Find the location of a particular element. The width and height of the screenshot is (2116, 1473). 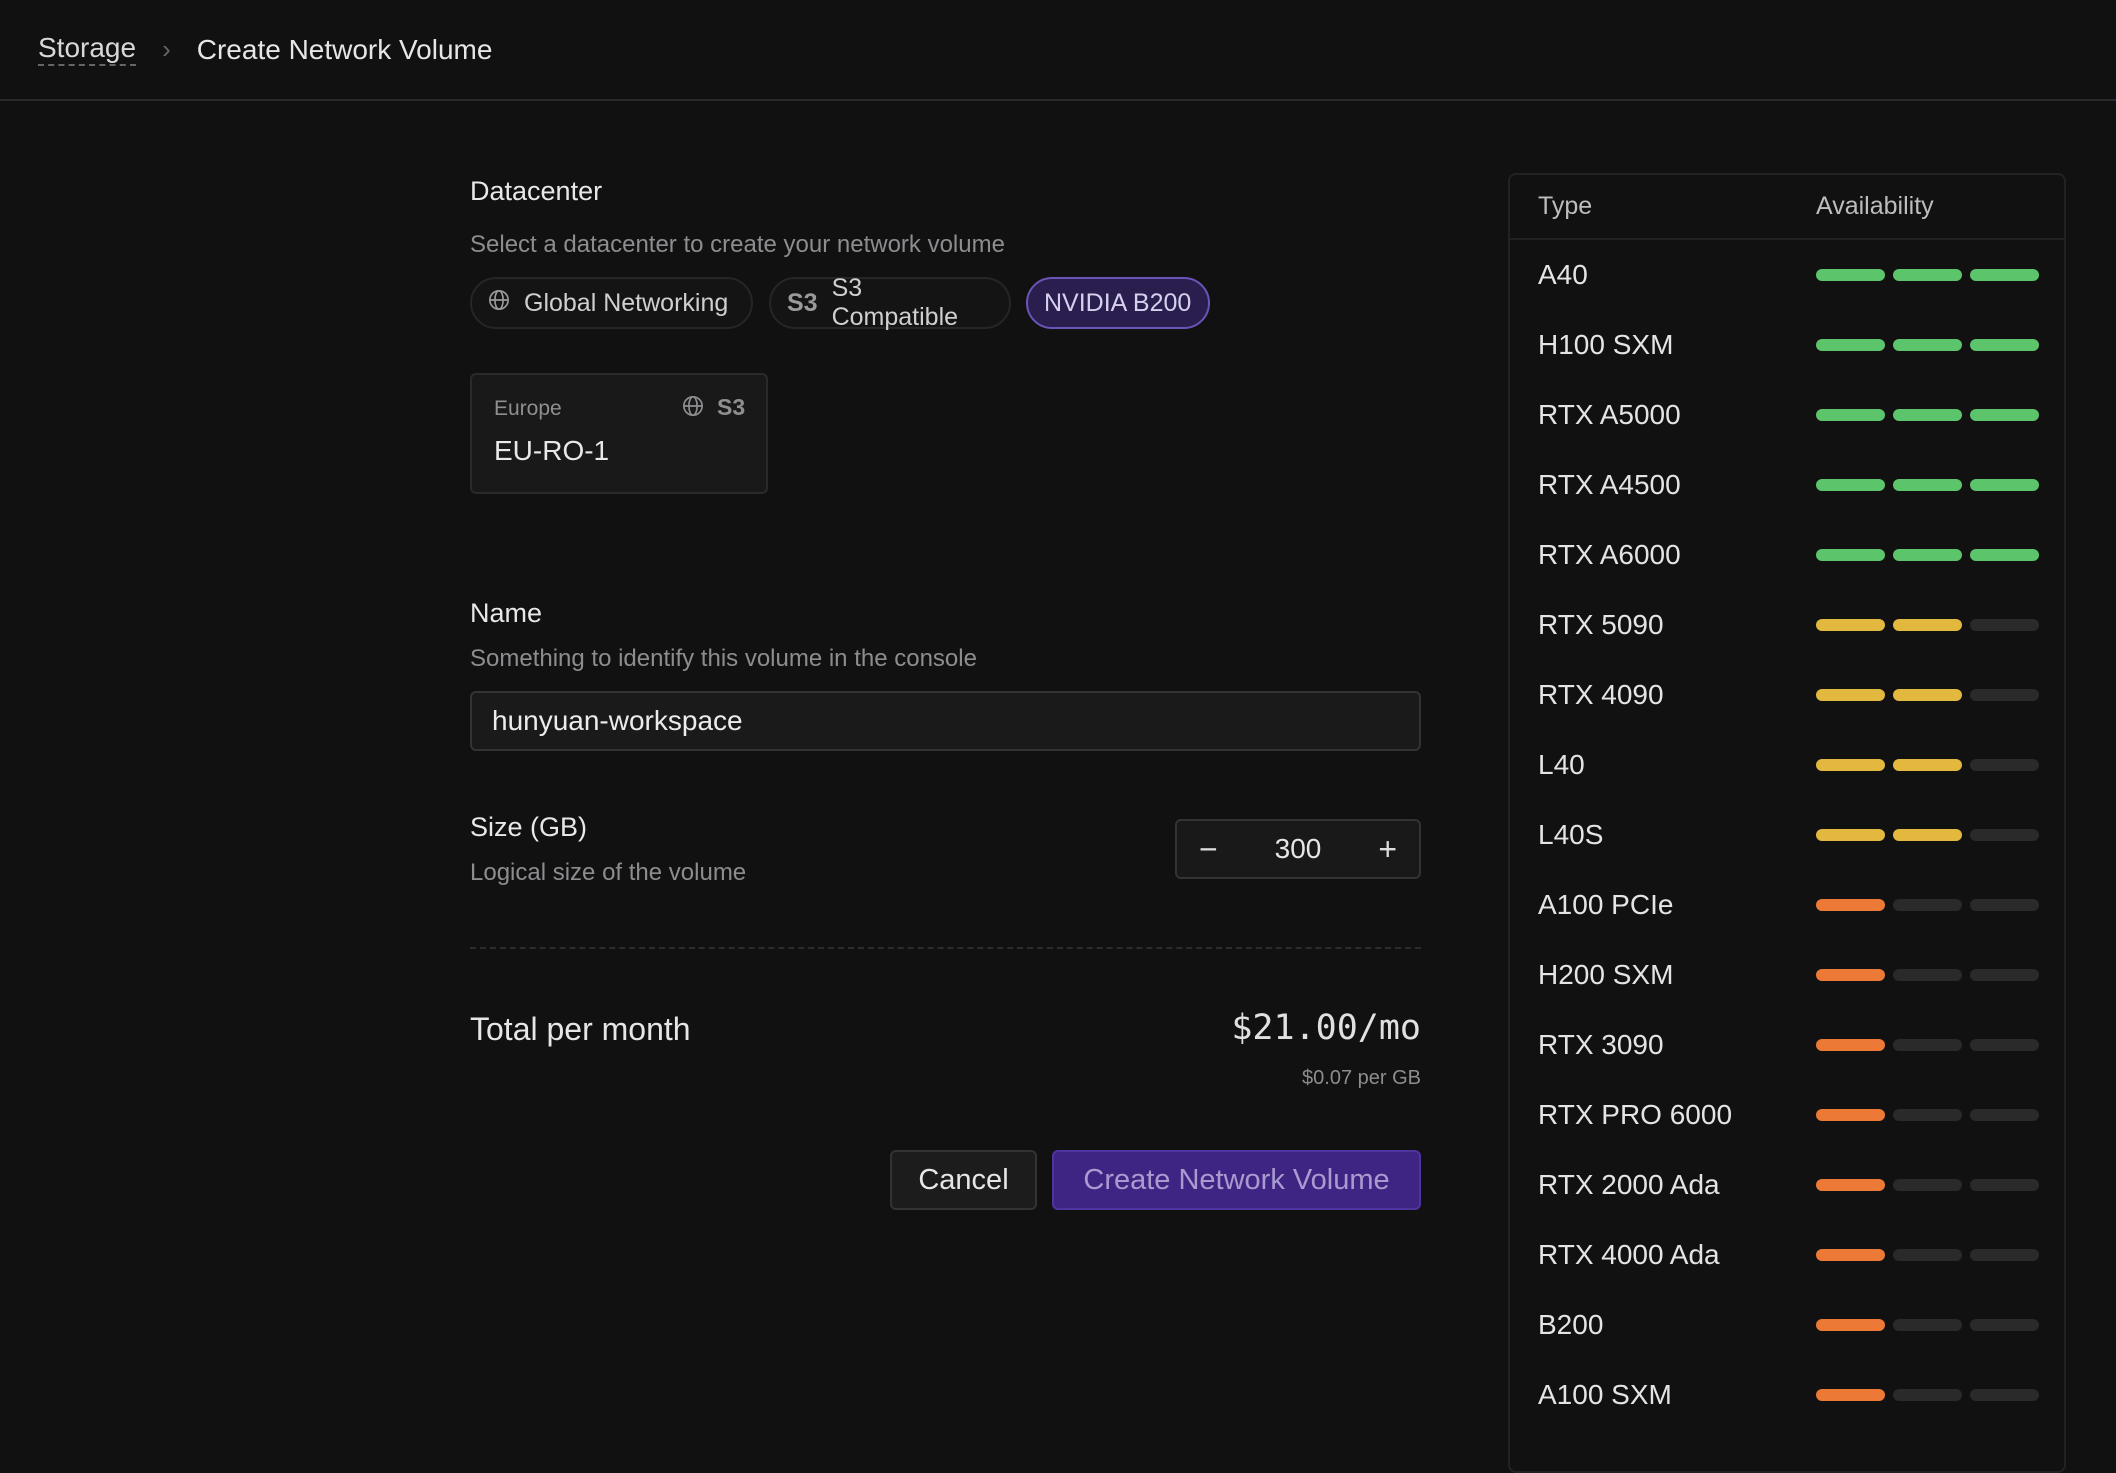

filter-label: S3 Compatible is located at coordinates (895, 302).